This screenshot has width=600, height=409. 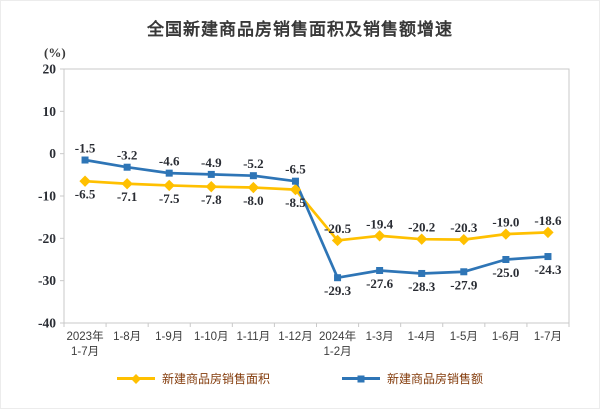 What do you see at coordinates (316, 210) in the screenshot?
I see `series-line` at bounding box center [316, 210].